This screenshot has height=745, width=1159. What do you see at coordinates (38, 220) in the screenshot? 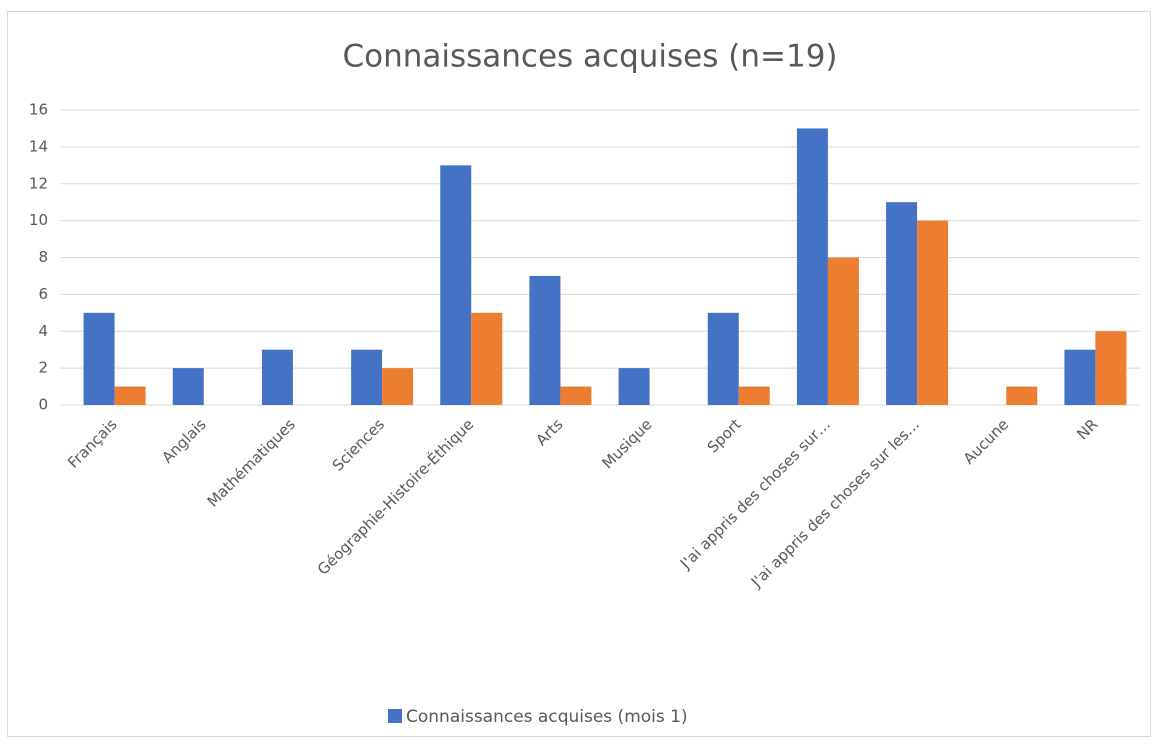
I see `y-tick-label: 10` at bounding box center [38, 220].